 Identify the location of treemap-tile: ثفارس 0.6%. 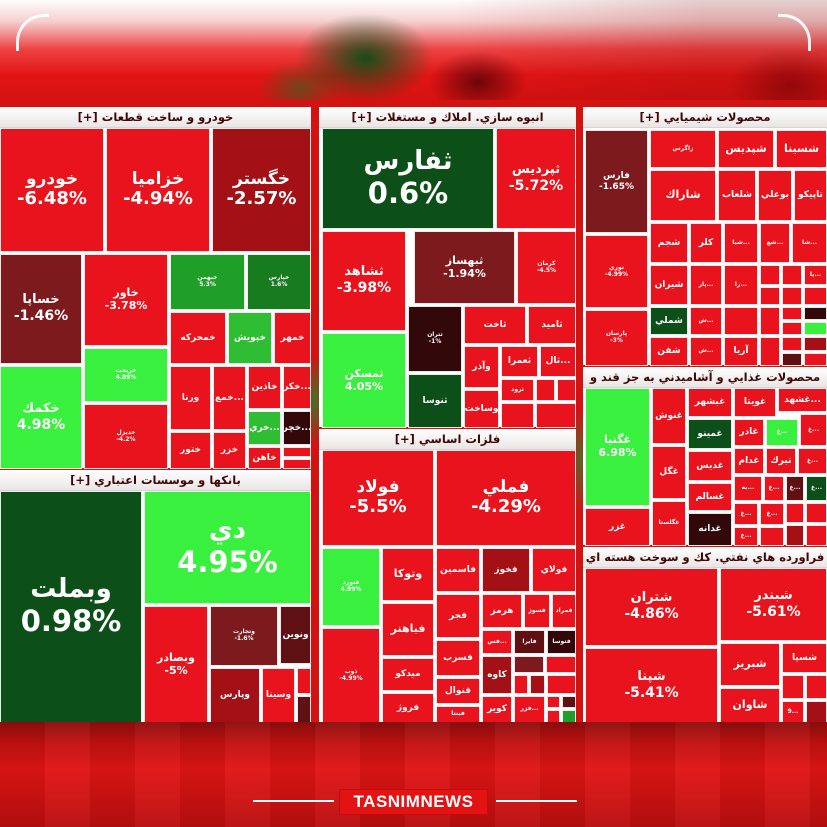
(408, 178).